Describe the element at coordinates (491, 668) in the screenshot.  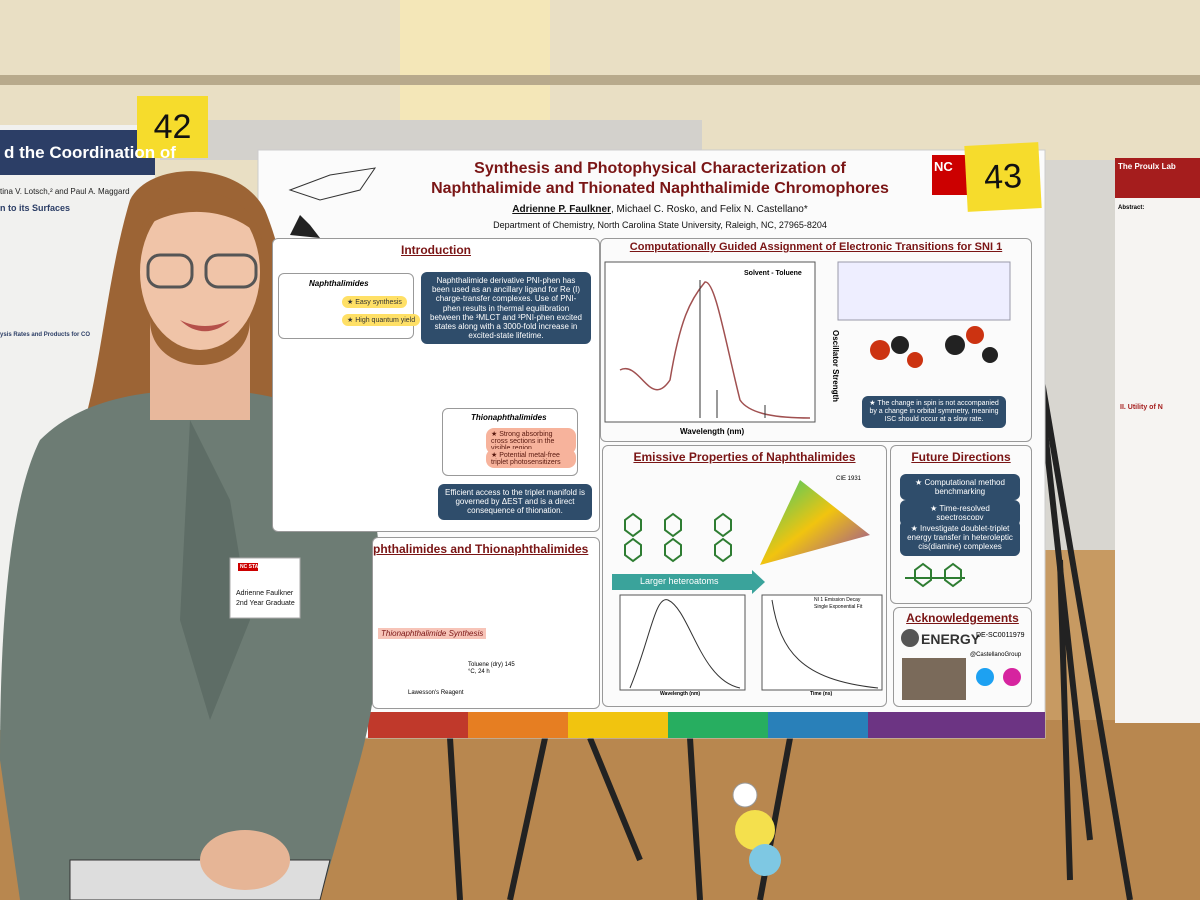
I see `conditions-label: Toluene (dry) 145 °C, 24 h` at that location.